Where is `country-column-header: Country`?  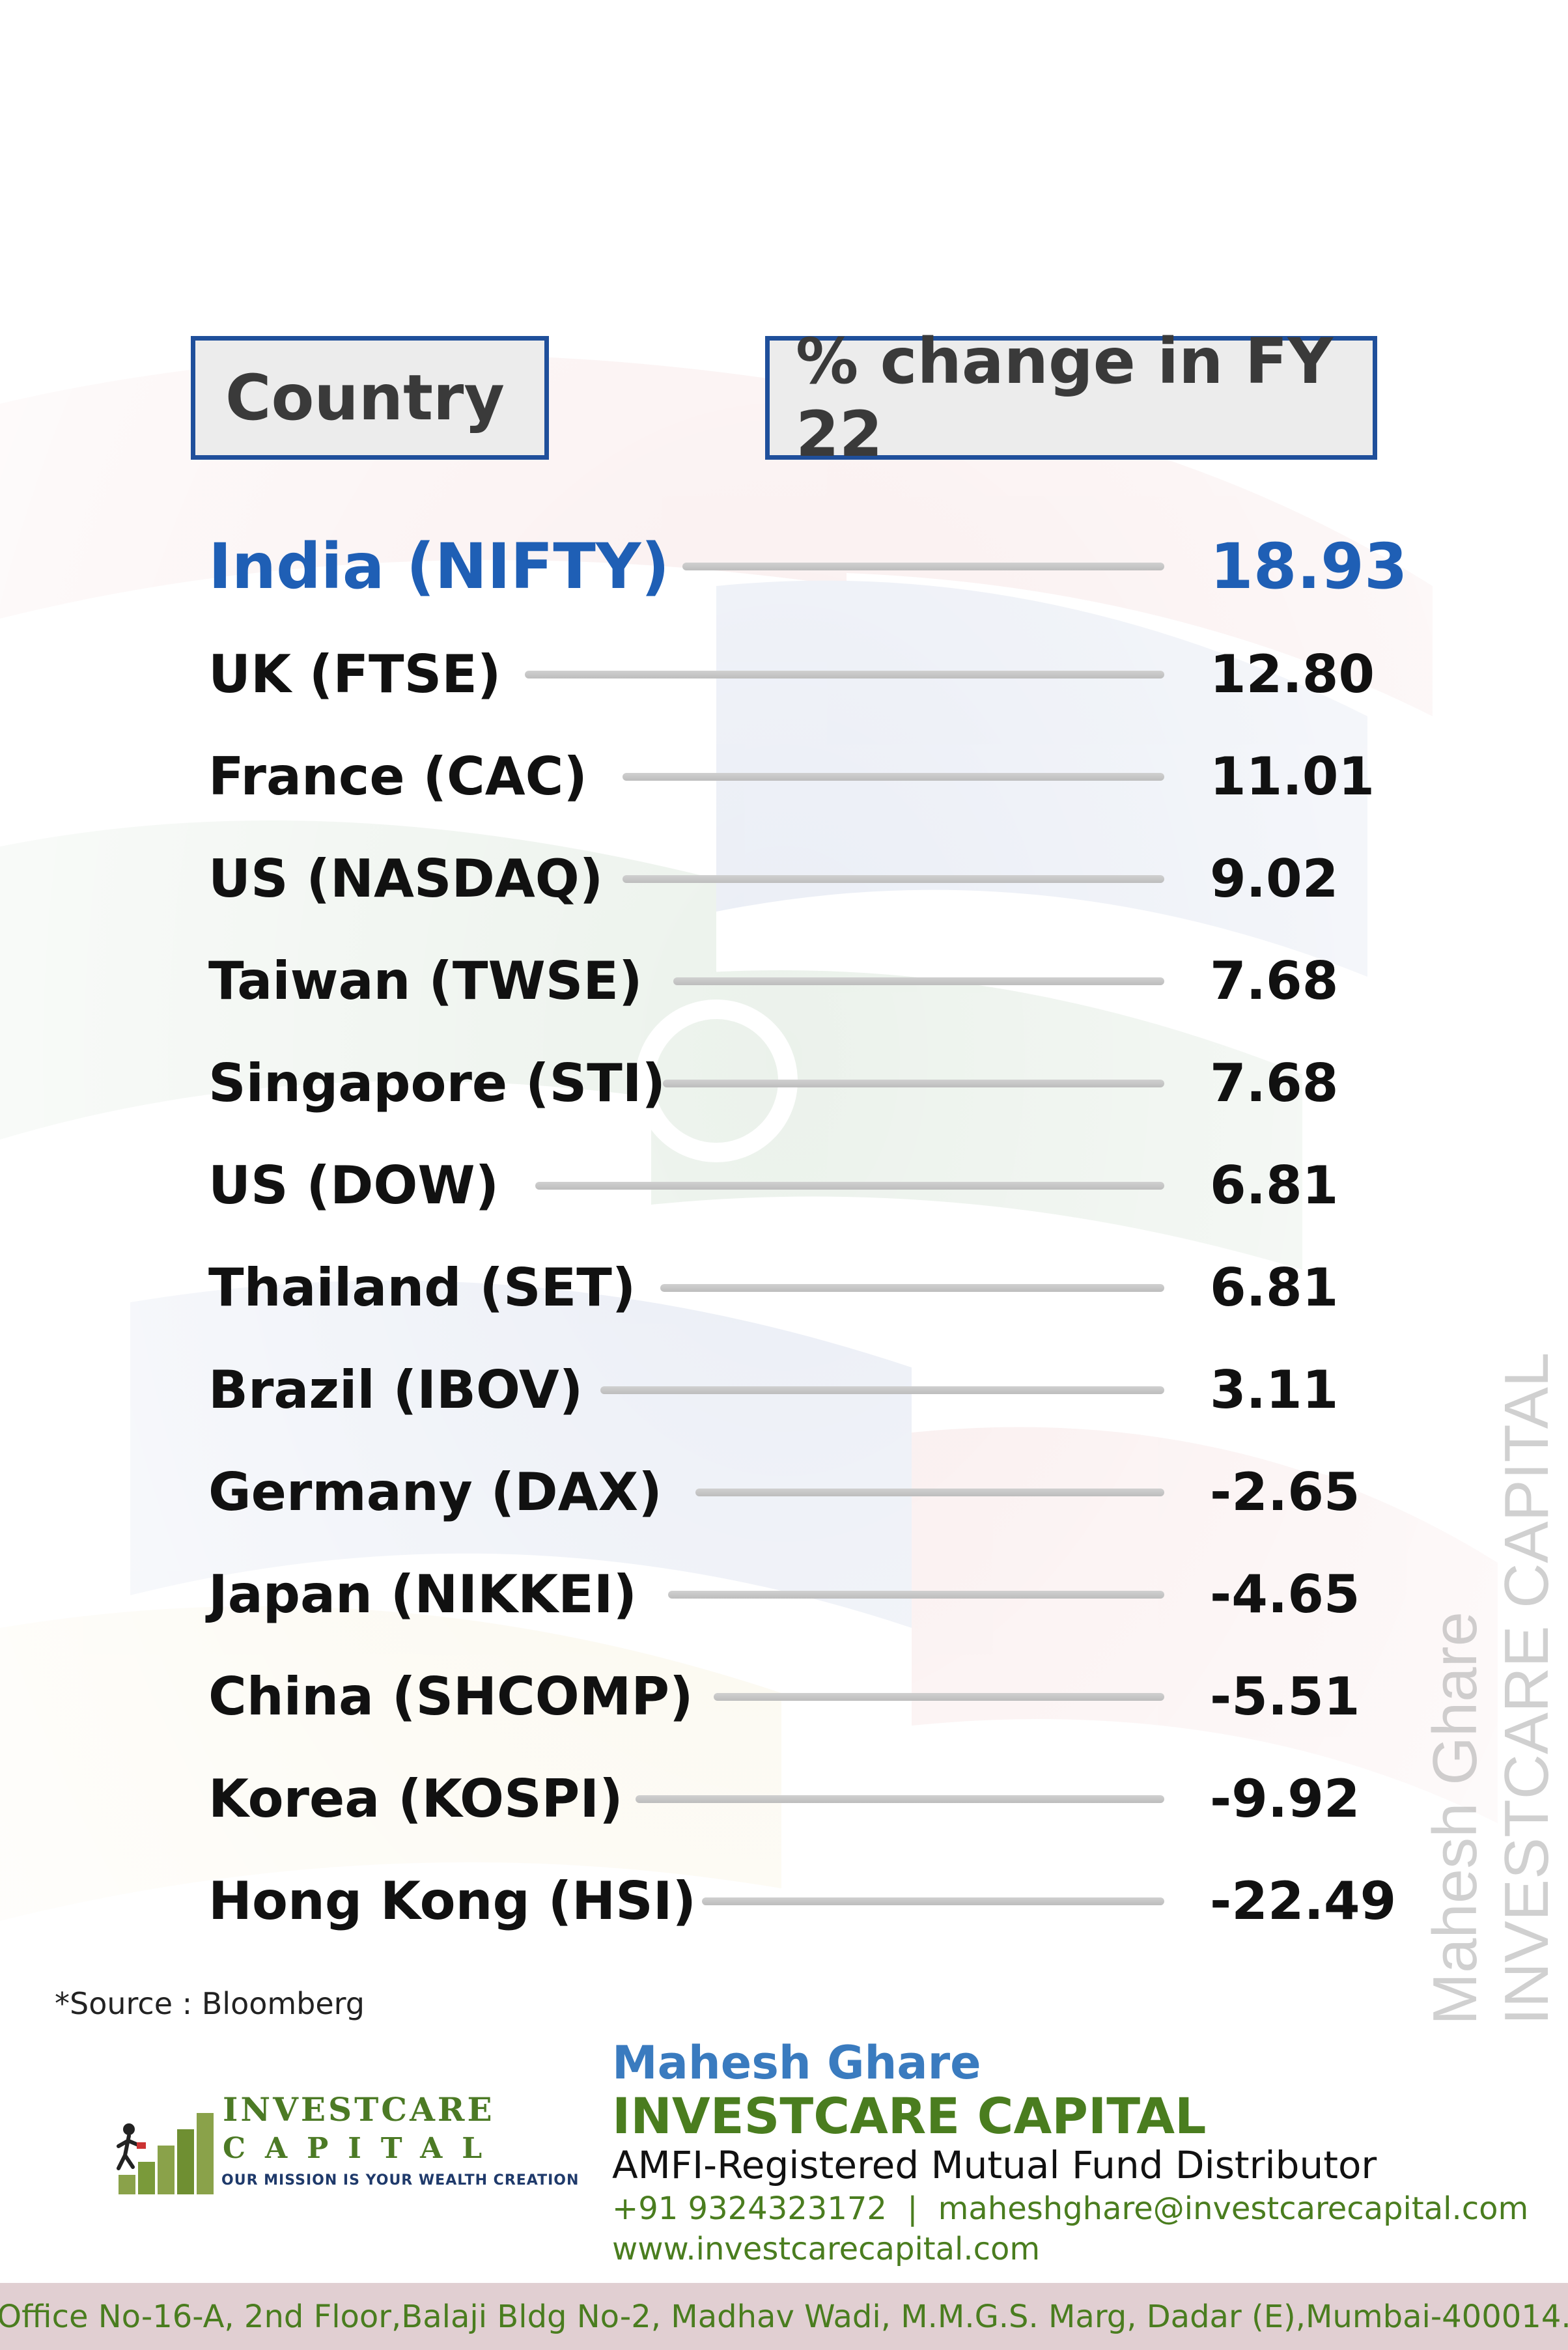 country-column-header: Country is located at coordinates (370, 398).